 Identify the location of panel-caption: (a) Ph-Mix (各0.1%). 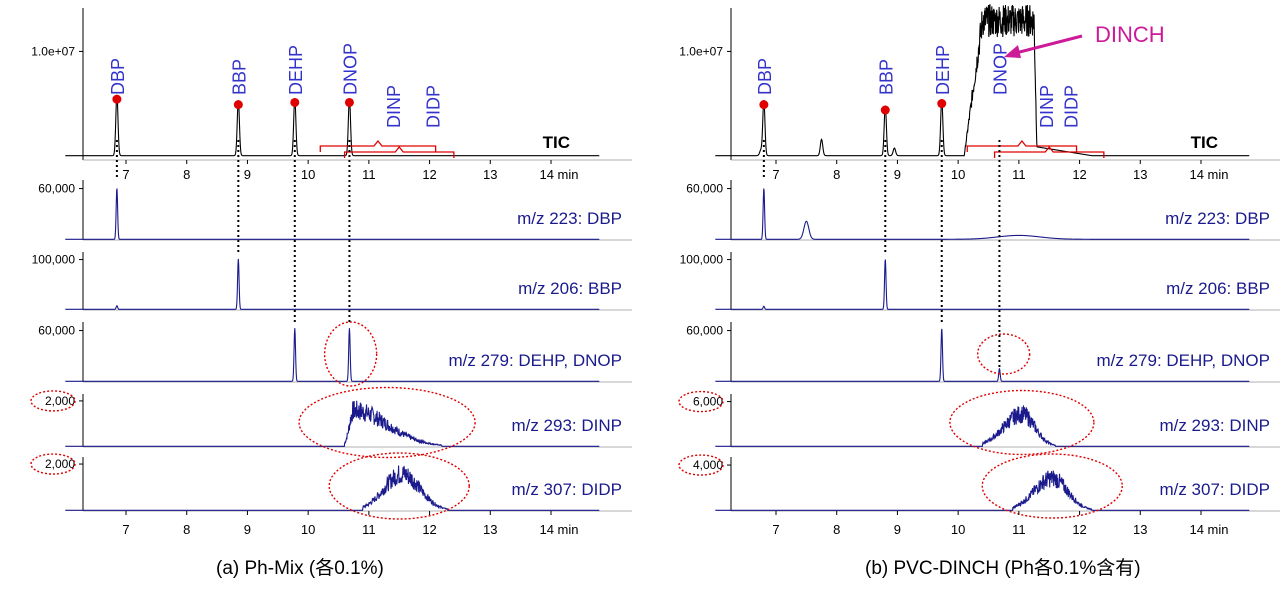
(300, 568).